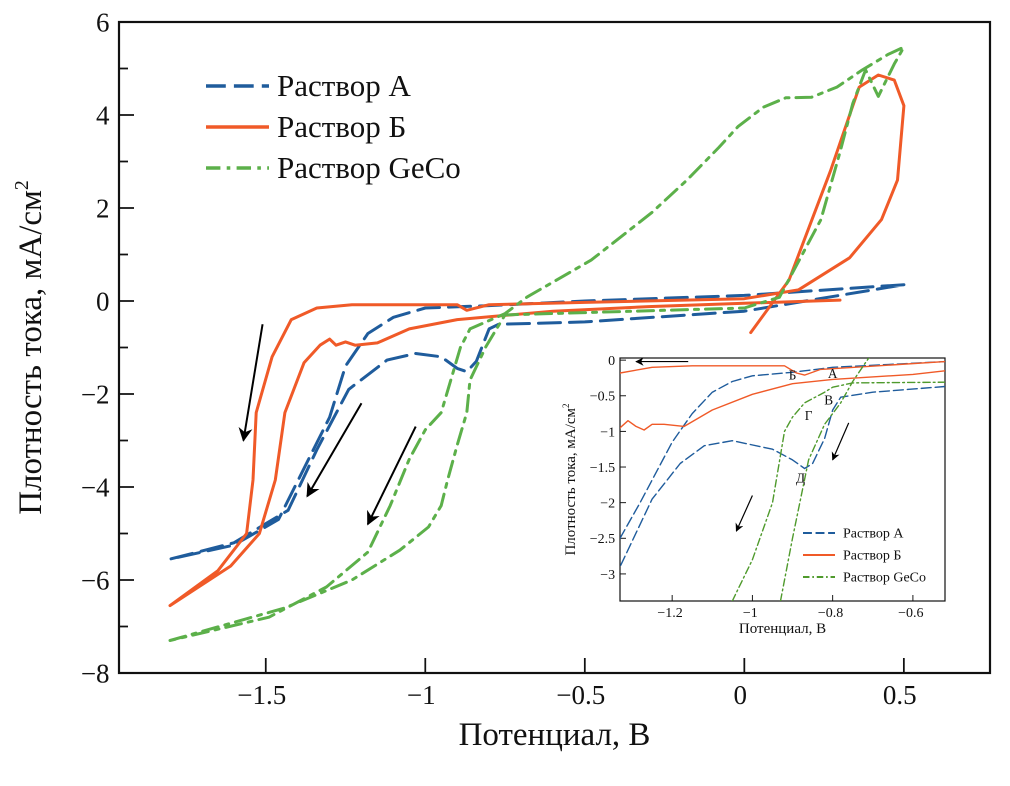 The width and height of the screenshot is (1010, 786). What do you see at coordinates (830, 613) in the screenshot?
I see `x-tick-label: −0.8` at bounding box center [830, 613].